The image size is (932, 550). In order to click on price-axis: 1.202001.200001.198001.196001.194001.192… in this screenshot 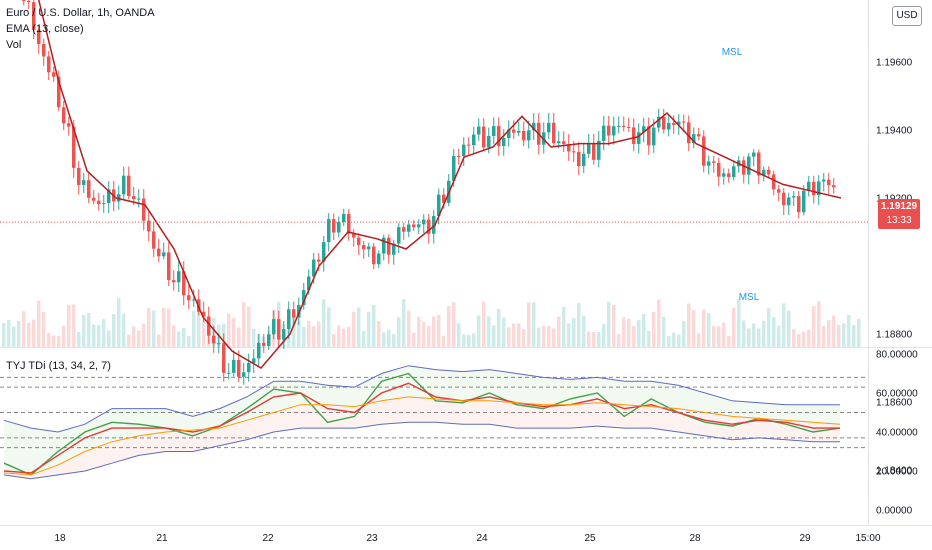, I will do `click(894, 238)`.